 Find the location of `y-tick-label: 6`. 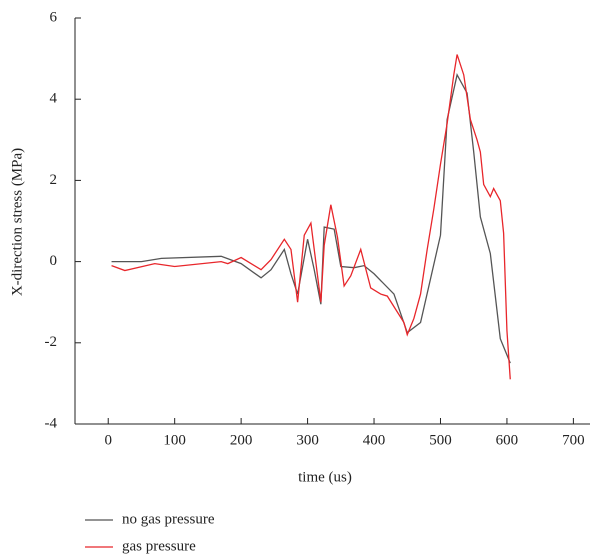

y-tick-label: 6 is located at coordinates (54, 17).